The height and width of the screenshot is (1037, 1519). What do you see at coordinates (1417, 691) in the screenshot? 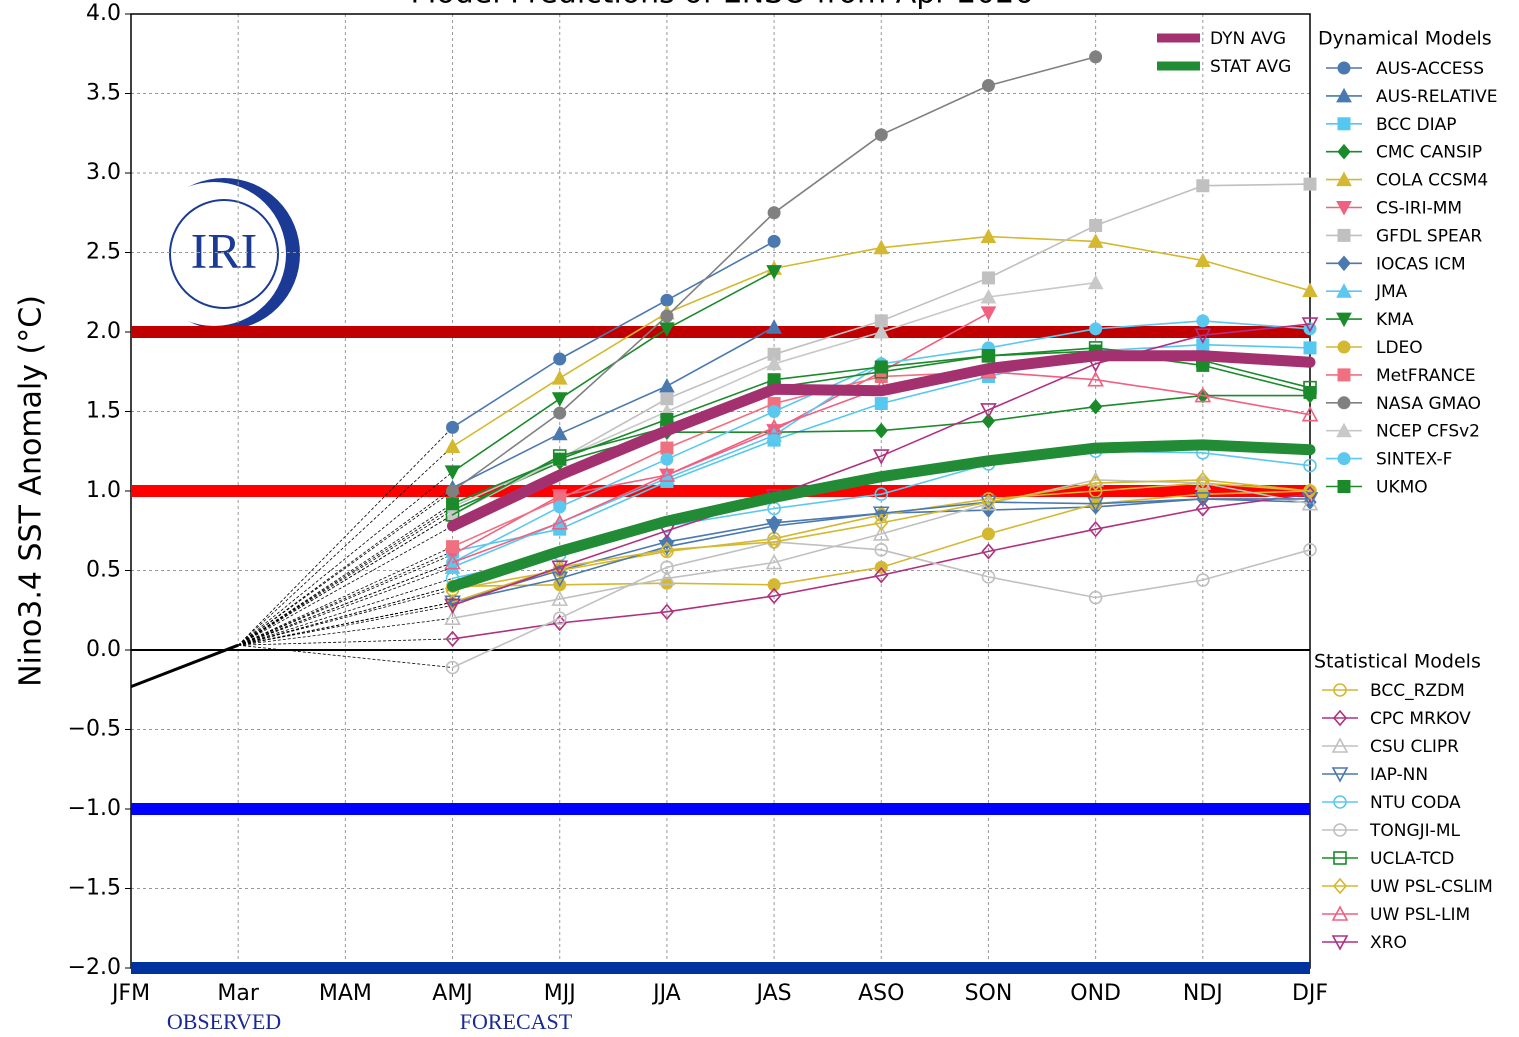
I see `legend-label: BCC_RZDM` at bounding box center [1417, 691].